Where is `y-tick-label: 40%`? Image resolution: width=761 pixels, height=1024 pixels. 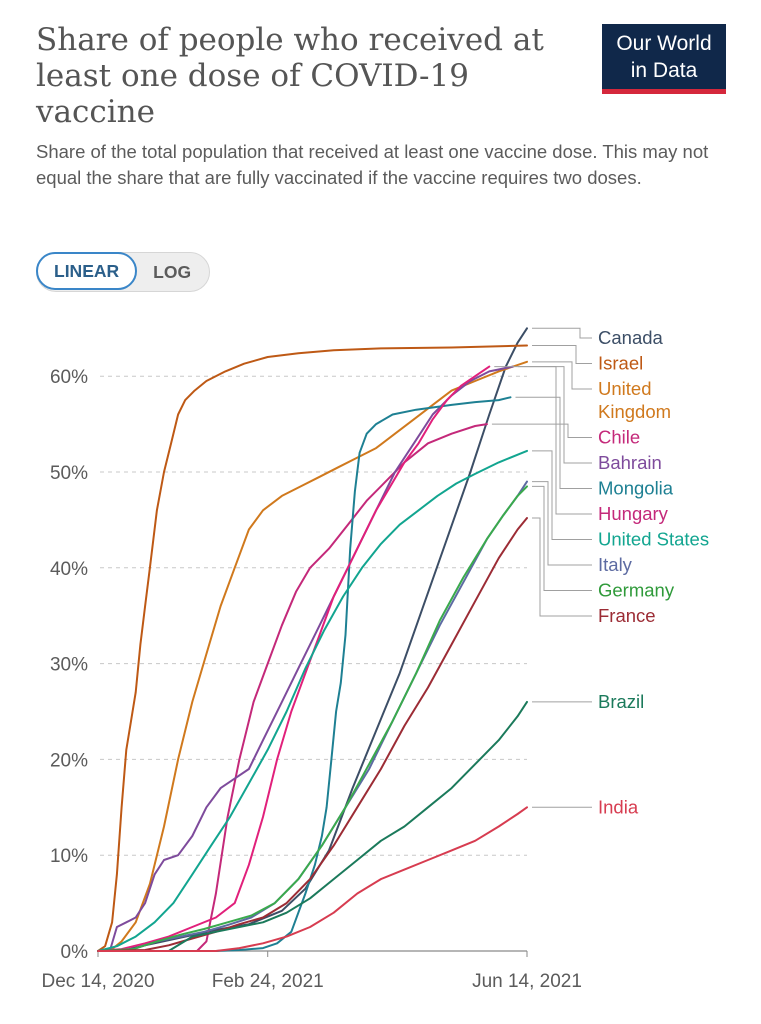 y-tick-label: 40% is located at coordinates (69, 569).